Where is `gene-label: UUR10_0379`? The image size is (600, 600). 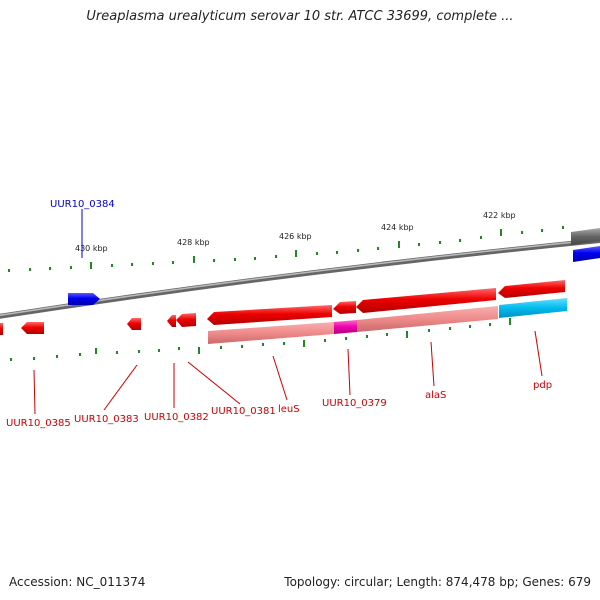 gene-label: UUR10_0379 is located at coordinates (354, 403).